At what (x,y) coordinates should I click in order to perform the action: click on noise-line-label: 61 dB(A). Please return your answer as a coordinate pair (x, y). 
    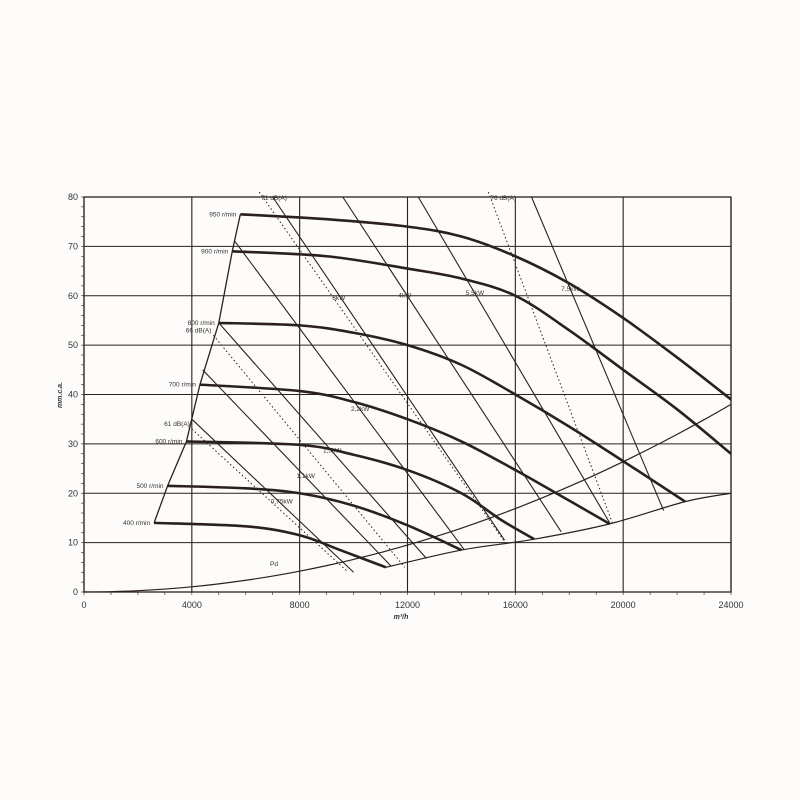
    Looking at the image, I should click on (177, 424).